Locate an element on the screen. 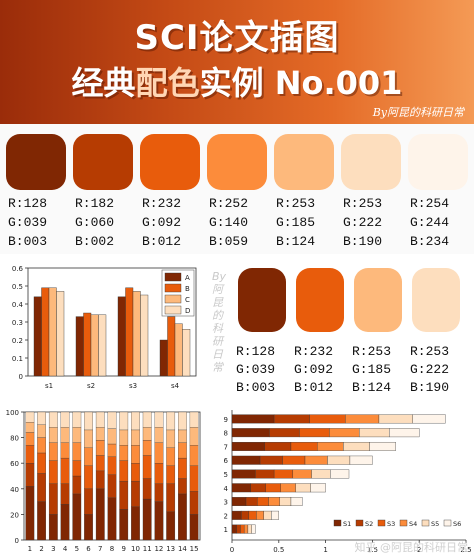  rgb-g-value: G:140 is located at coordinates (229, 222).